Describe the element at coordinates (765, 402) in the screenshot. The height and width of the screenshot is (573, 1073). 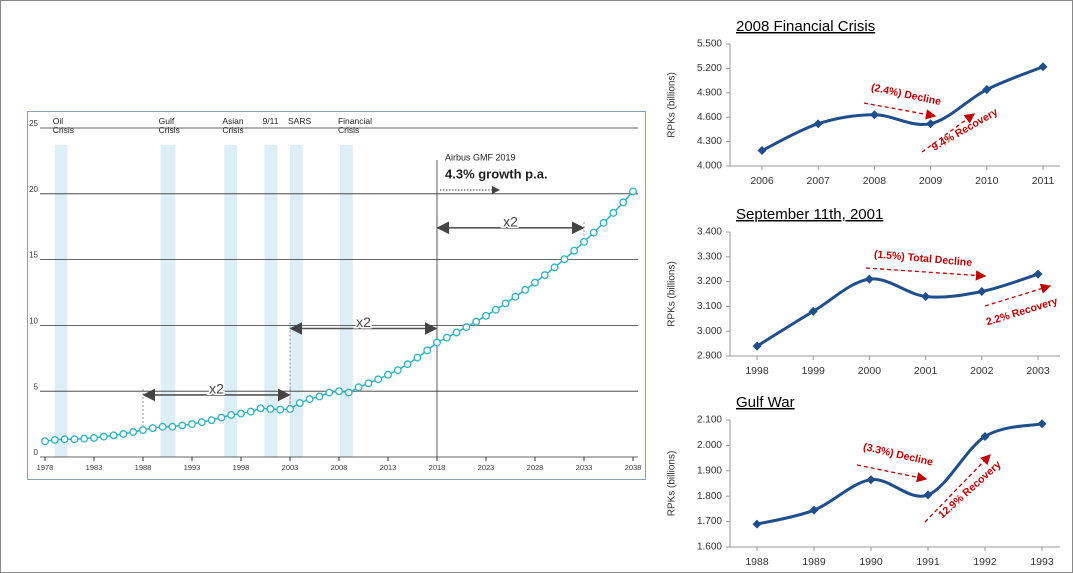
I see `chart-title: Gulf War` at that location.